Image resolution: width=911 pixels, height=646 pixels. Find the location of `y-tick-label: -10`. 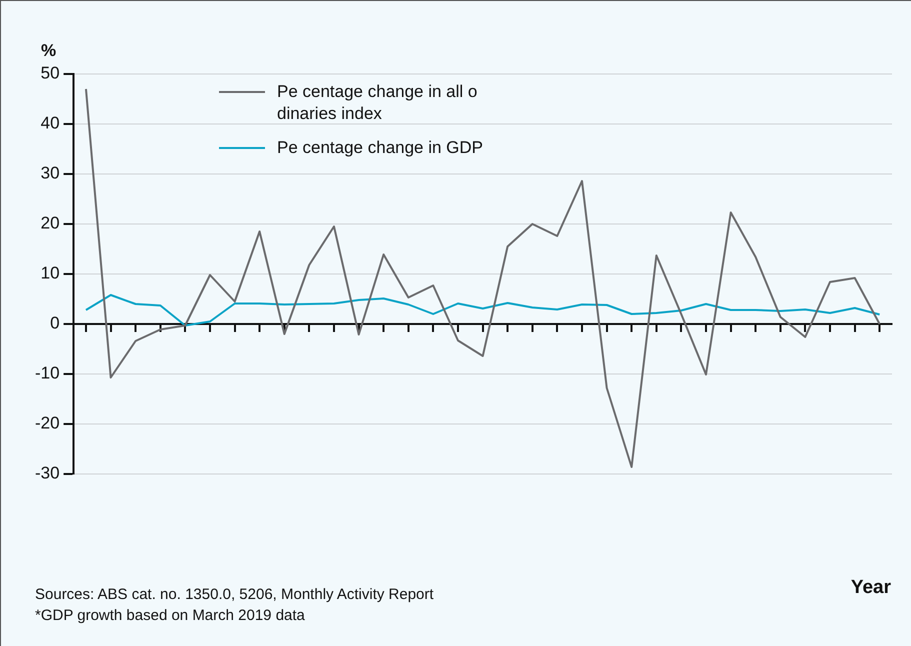

y-tick-label: -10 is located at coordinates (47, 373).